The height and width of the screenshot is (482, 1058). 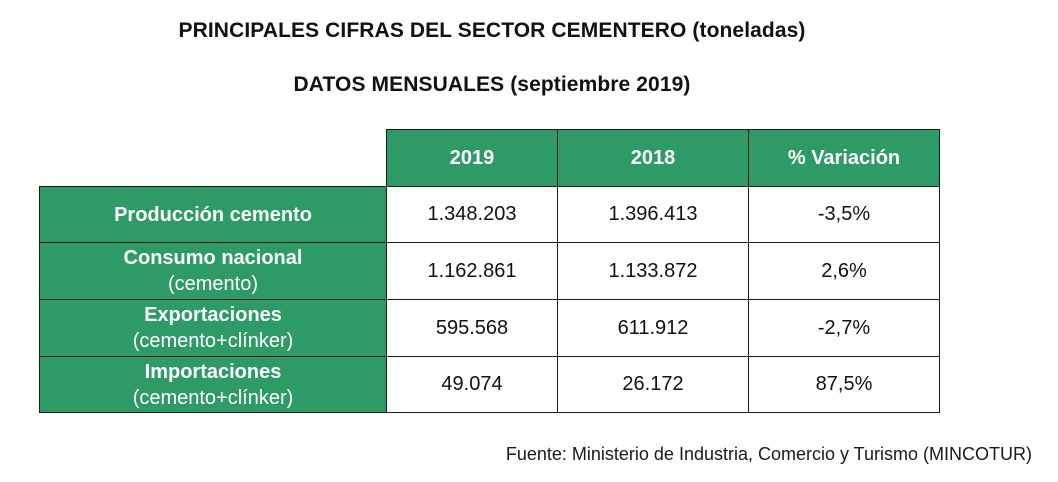 What do you see at coordinates (213, 158) in the screenshot?
I see `table-corner-blank` at bounding box center [213, 158].